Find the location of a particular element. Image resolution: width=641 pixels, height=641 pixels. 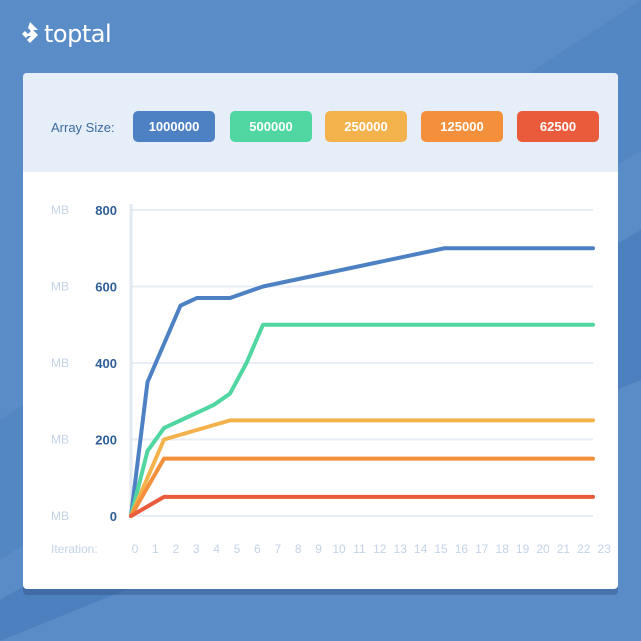

x-tick-7: 7 is located at coordinates (277, 549).